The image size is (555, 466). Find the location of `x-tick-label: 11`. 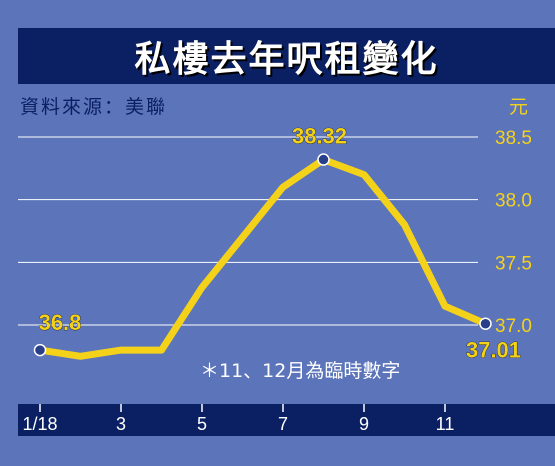

x-tick-label: 11 is located at coordinates (445, 424).